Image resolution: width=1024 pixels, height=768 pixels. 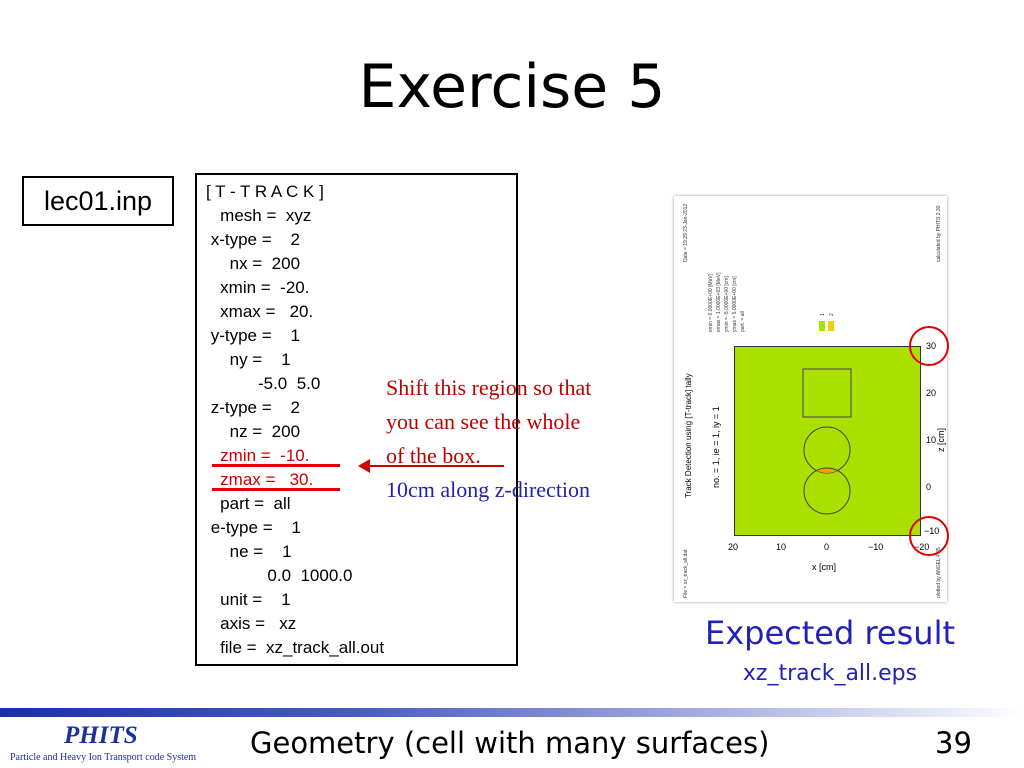 I want to click on plot-param: ymax = 5.0000E+00 [cm], so click(x=735, y=304).